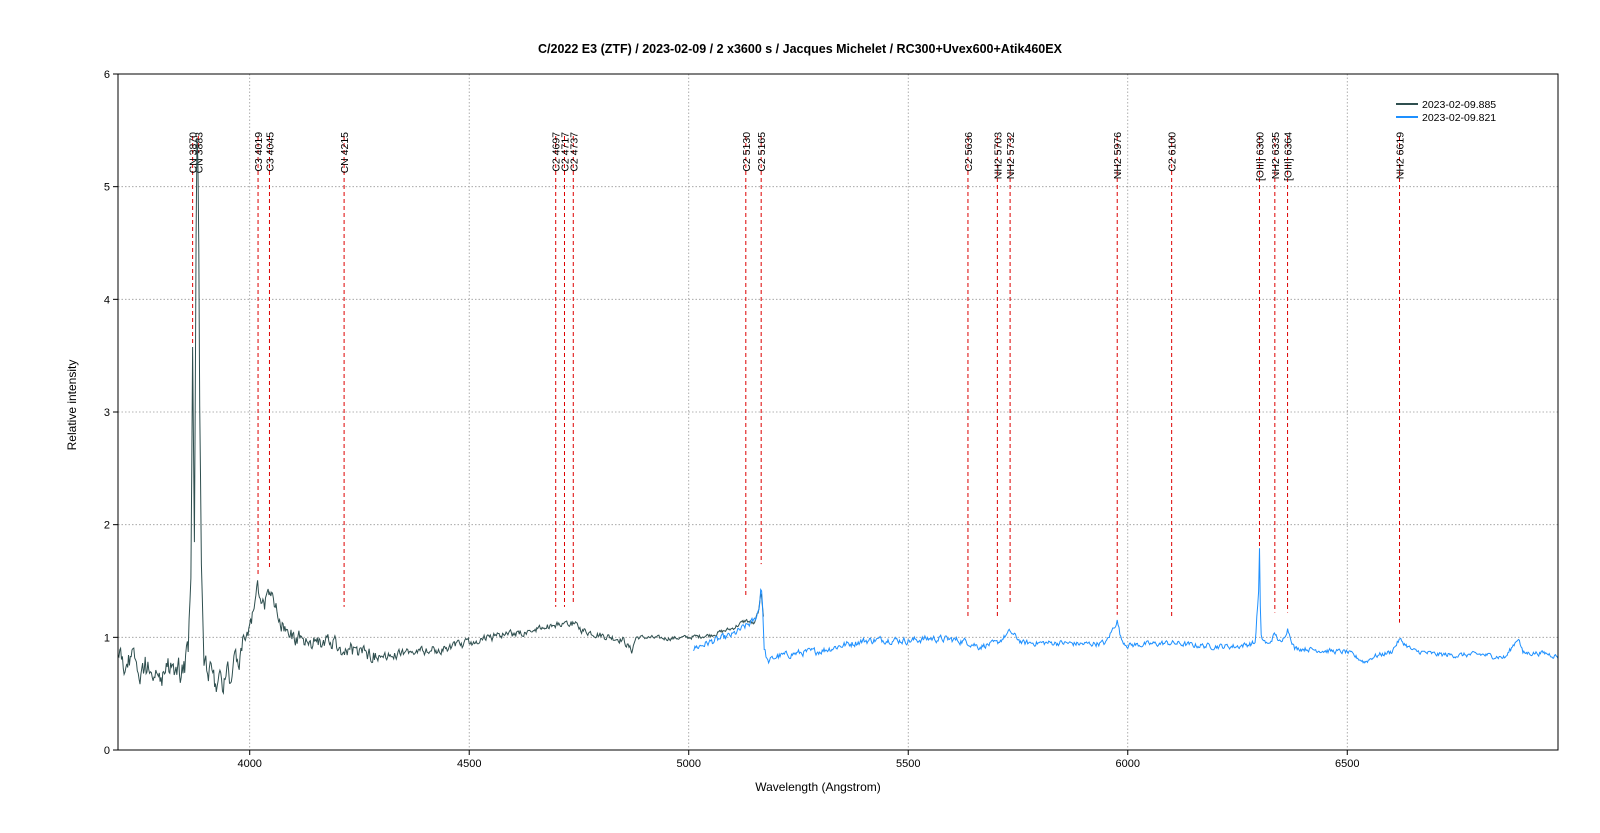 The image size is (1600, 833). Describe the element at coordinates (107, 638) in the screenshot. I see `y-tick-label: 1` at that location.